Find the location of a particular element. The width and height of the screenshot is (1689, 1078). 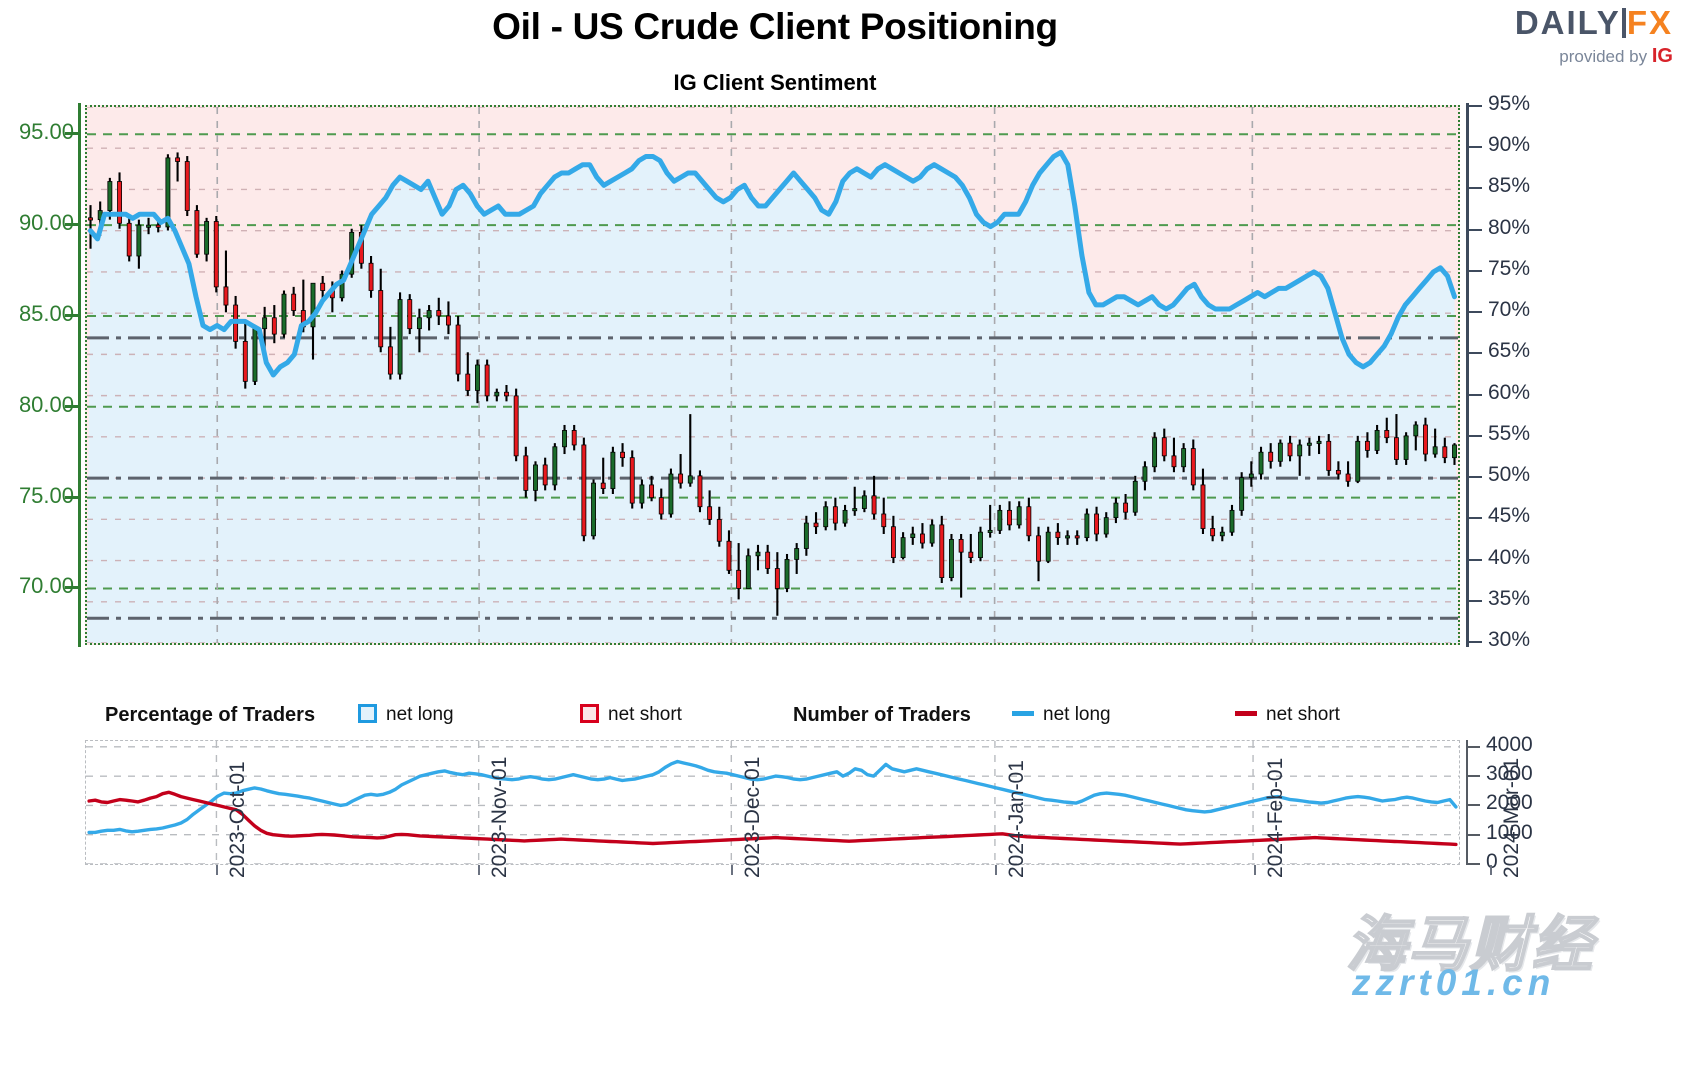

number-of-traders-plot is located at coordinates (772, 802).